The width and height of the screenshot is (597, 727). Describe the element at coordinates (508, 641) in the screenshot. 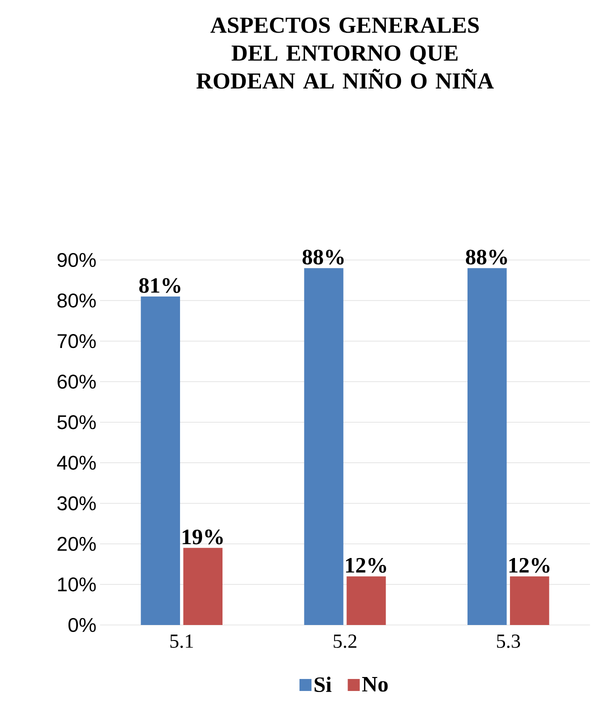

I see `x-tick-label: 5.3` at that location.